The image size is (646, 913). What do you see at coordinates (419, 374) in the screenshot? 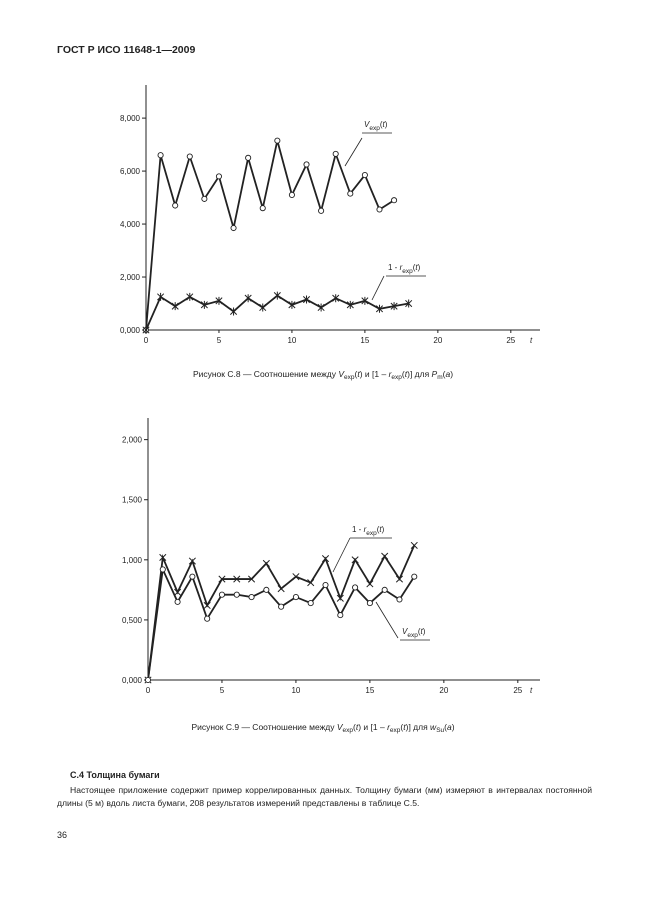
I see `caption-part: )] для` at bounding box center [419, 374].